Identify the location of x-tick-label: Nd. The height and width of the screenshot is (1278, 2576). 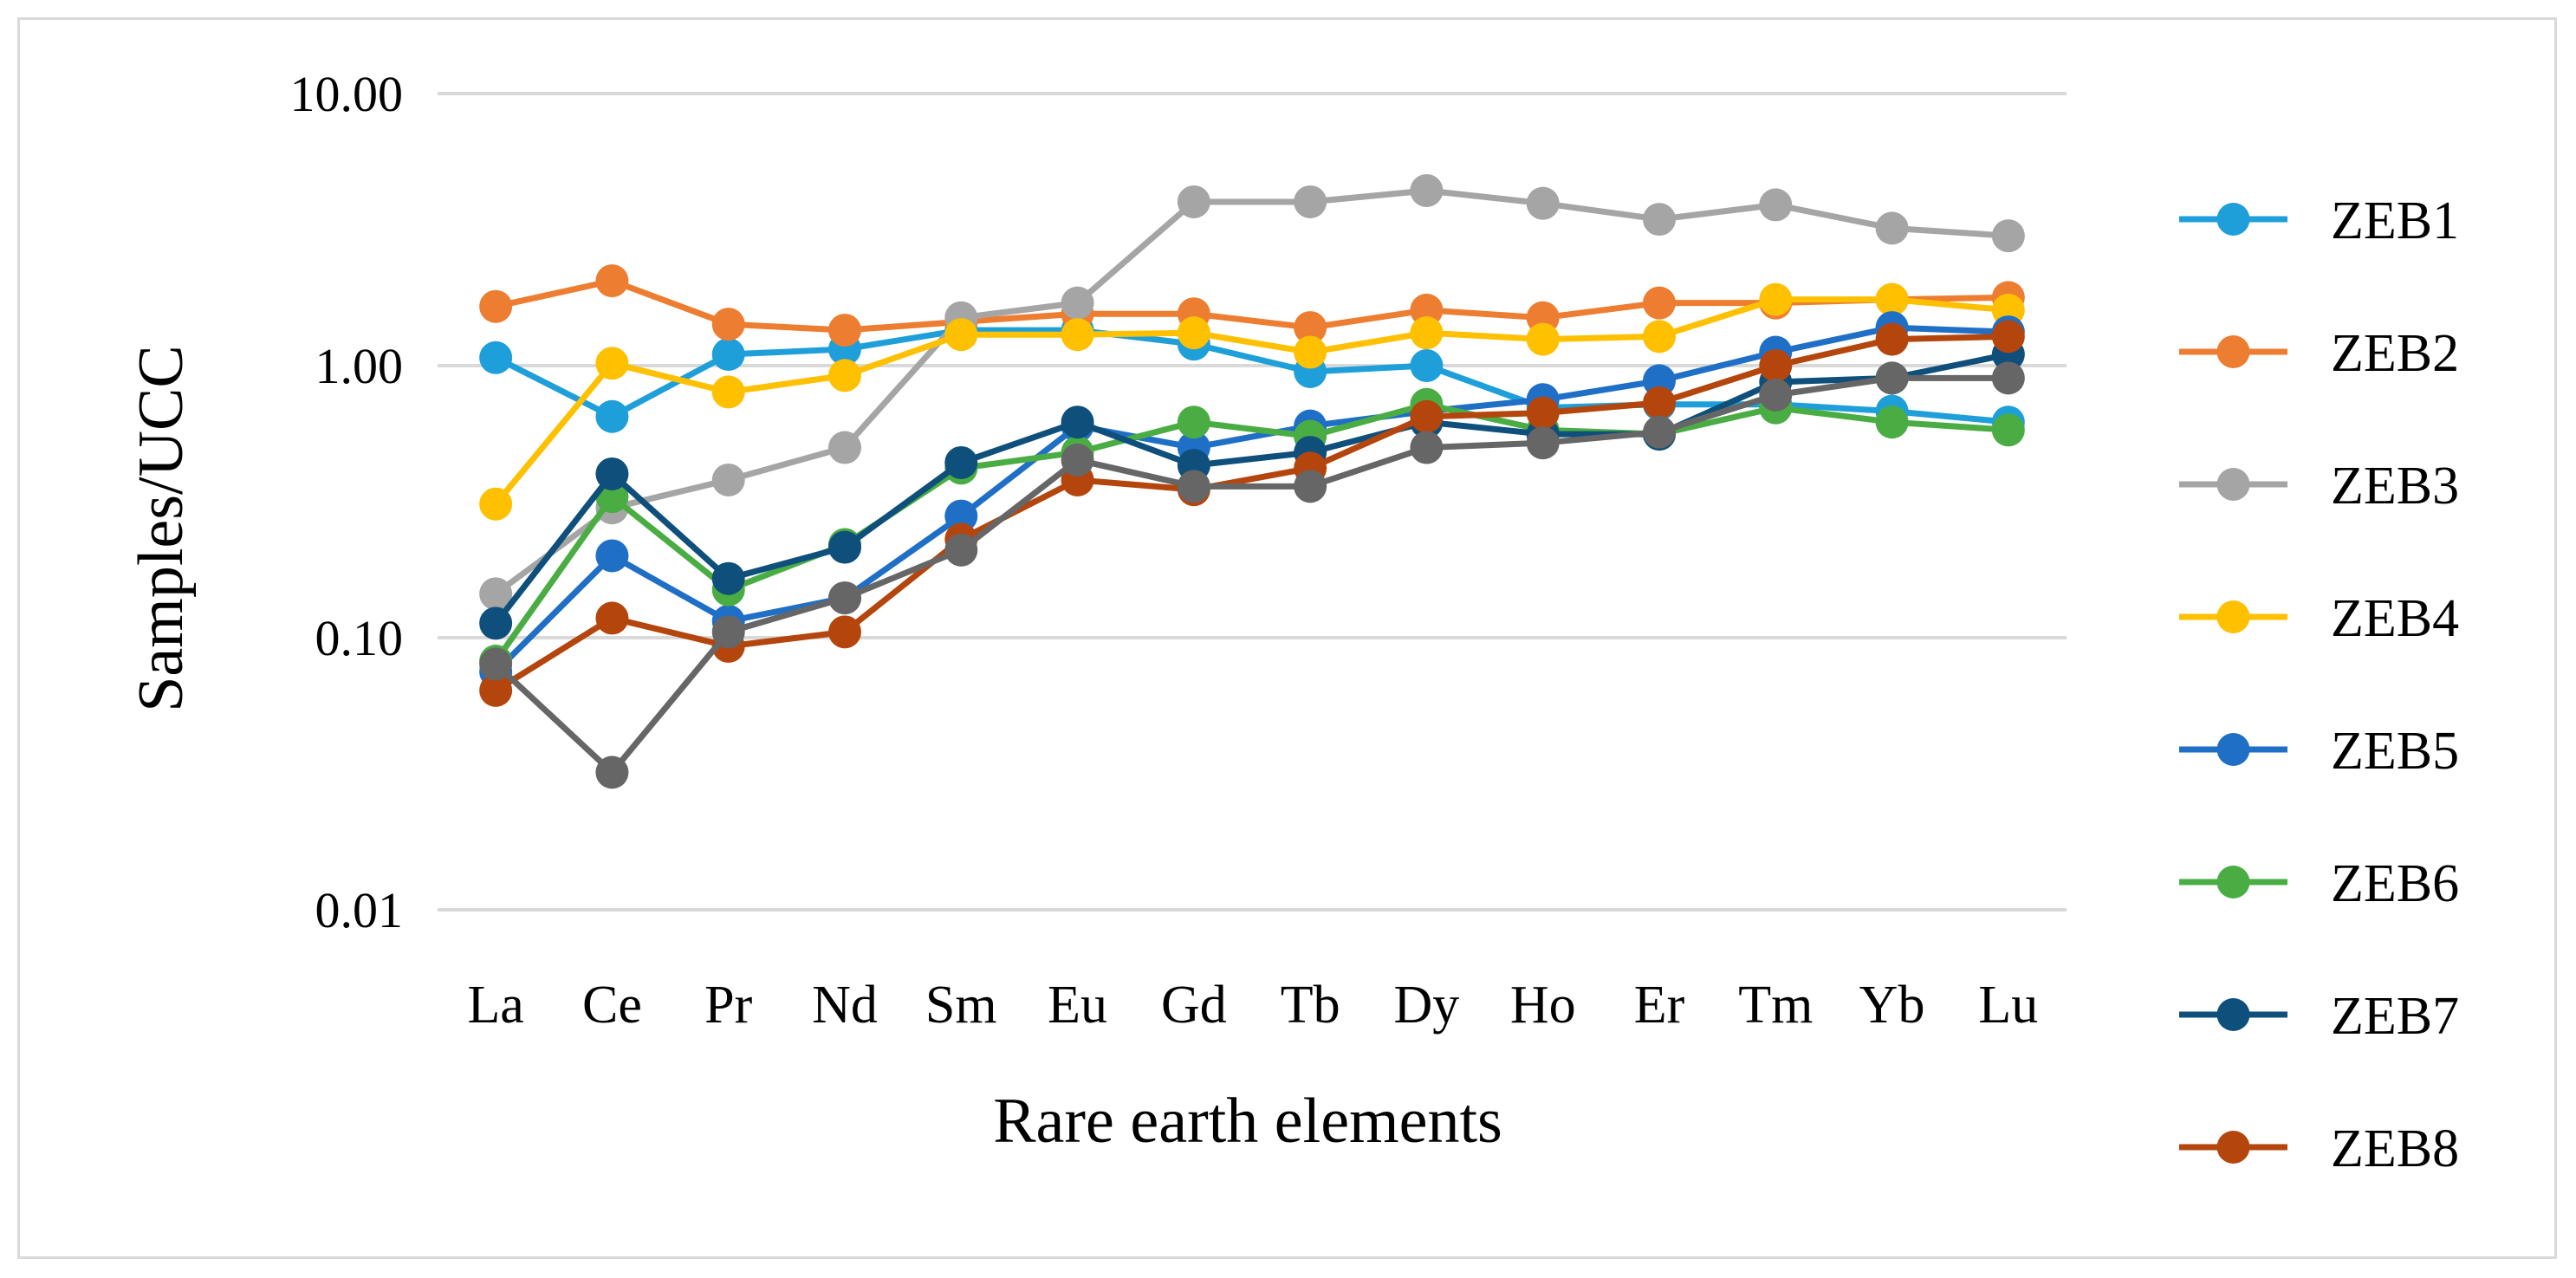
(845, 1005).